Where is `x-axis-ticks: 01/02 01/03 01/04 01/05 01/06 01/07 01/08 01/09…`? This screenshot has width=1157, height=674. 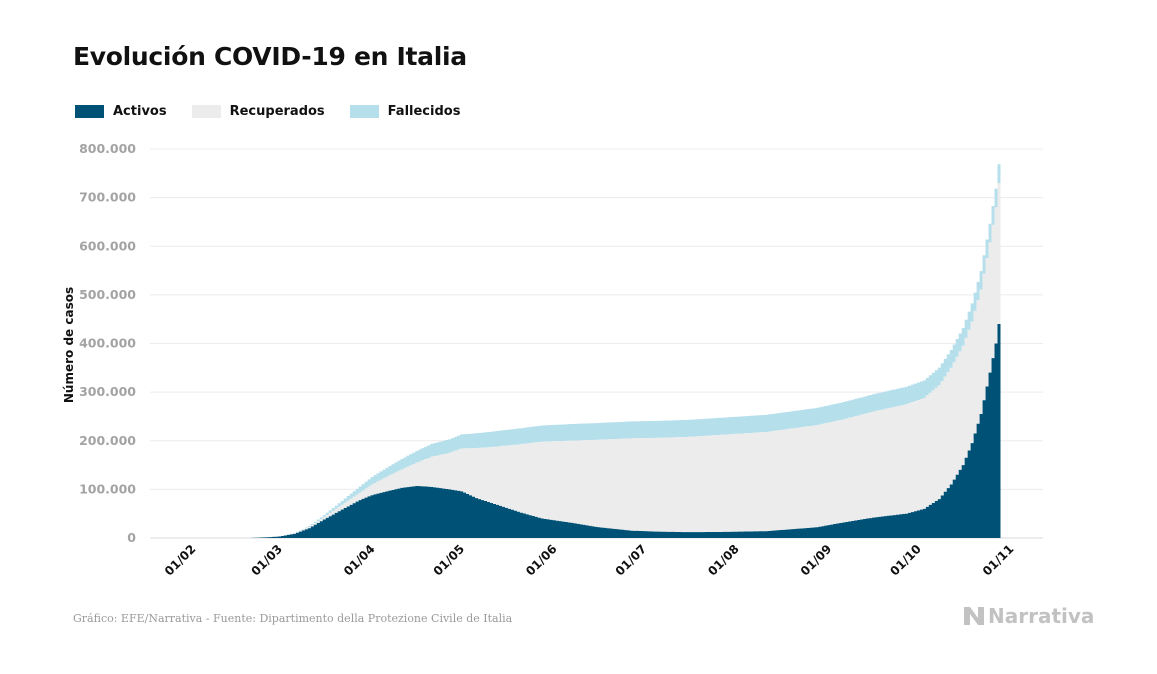 x-axis-ticks: 01/02 01/03 01/04 01/05 01/06 01/07 01/08 01/09… is located at coordinates (589, 560).